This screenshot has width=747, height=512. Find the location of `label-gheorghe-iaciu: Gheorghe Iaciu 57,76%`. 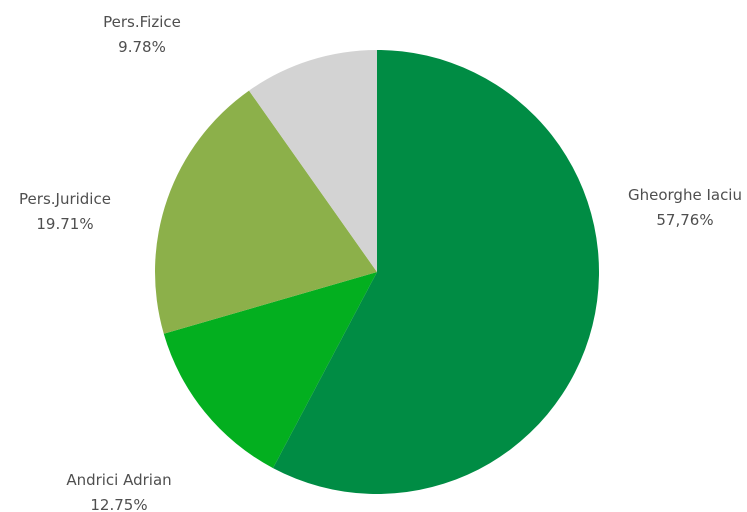

label-gheorghe-iaciu: Gheorghe Iaciu 57,76% is located at coordinates (685, 207).